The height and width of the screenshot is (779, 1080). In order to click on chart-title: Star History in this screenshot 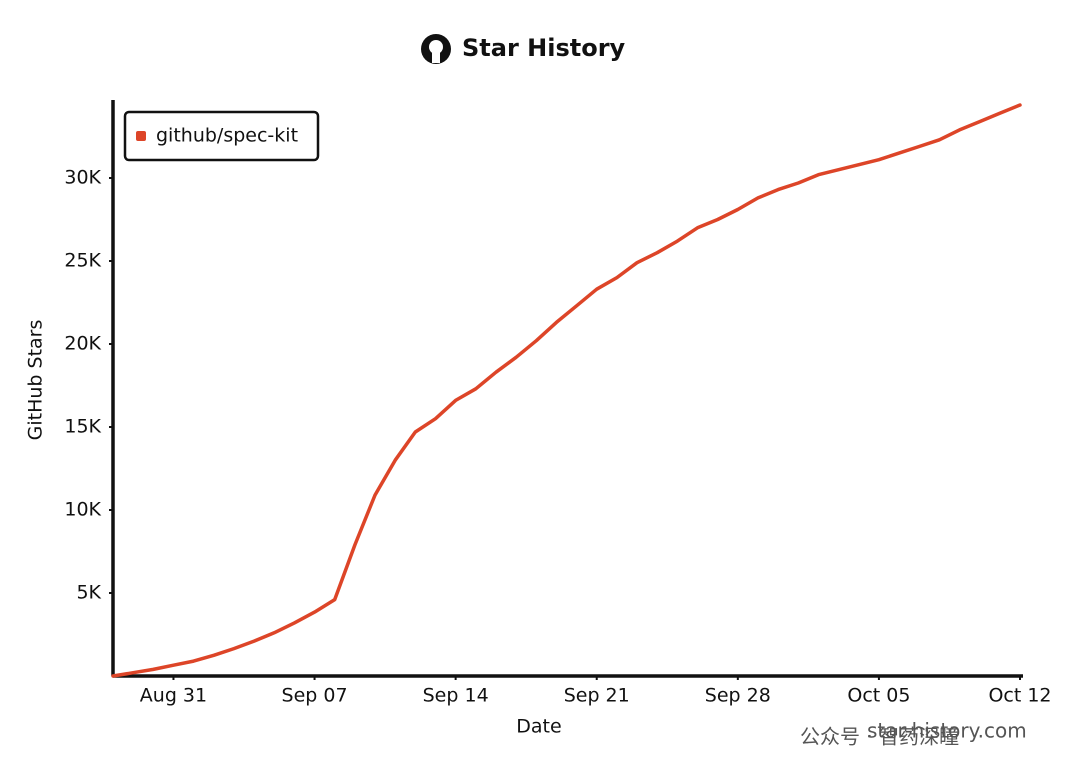, I will do `click(544, 48)`.